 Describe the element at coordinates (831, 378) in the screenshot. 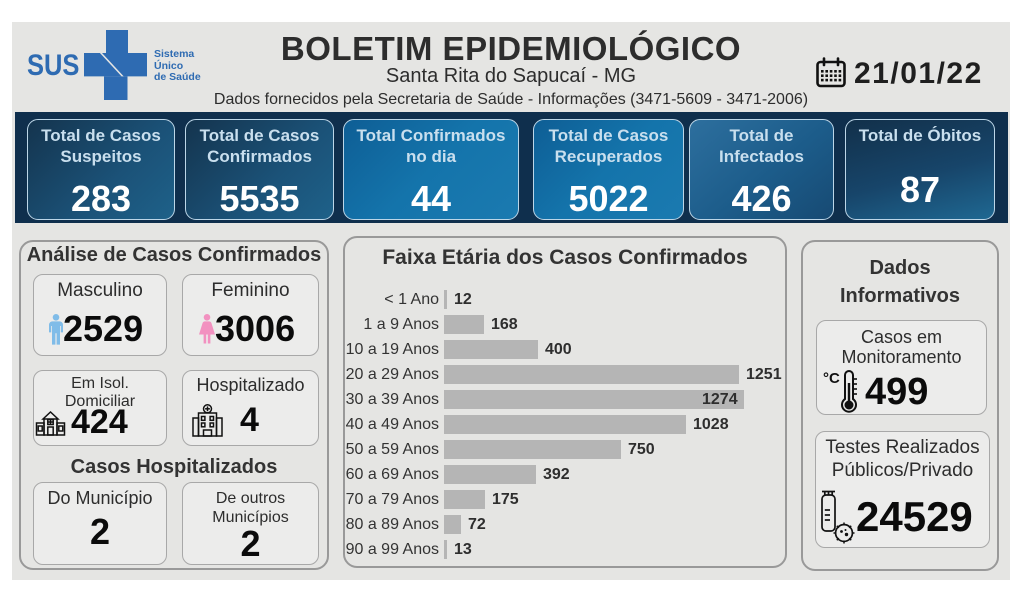

I see `svg-text: °C` at that location.